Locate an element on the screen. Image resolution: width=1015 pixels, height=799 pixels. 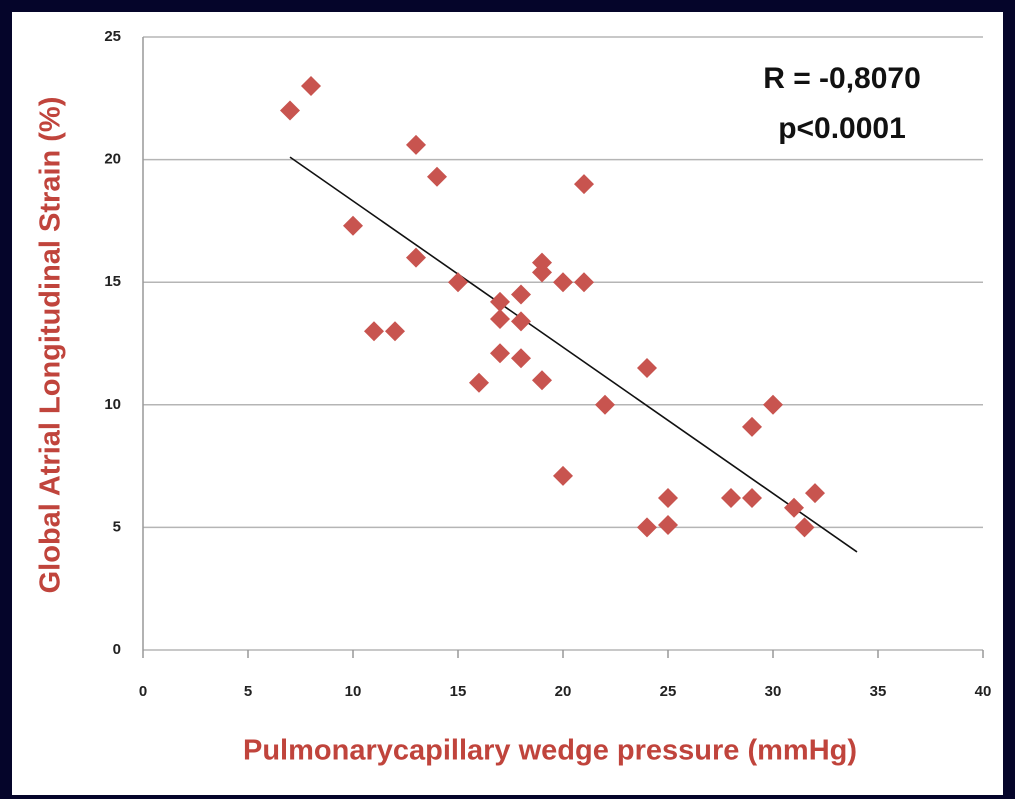
x-tick-label: 20 is located at coordinates (563, 691).